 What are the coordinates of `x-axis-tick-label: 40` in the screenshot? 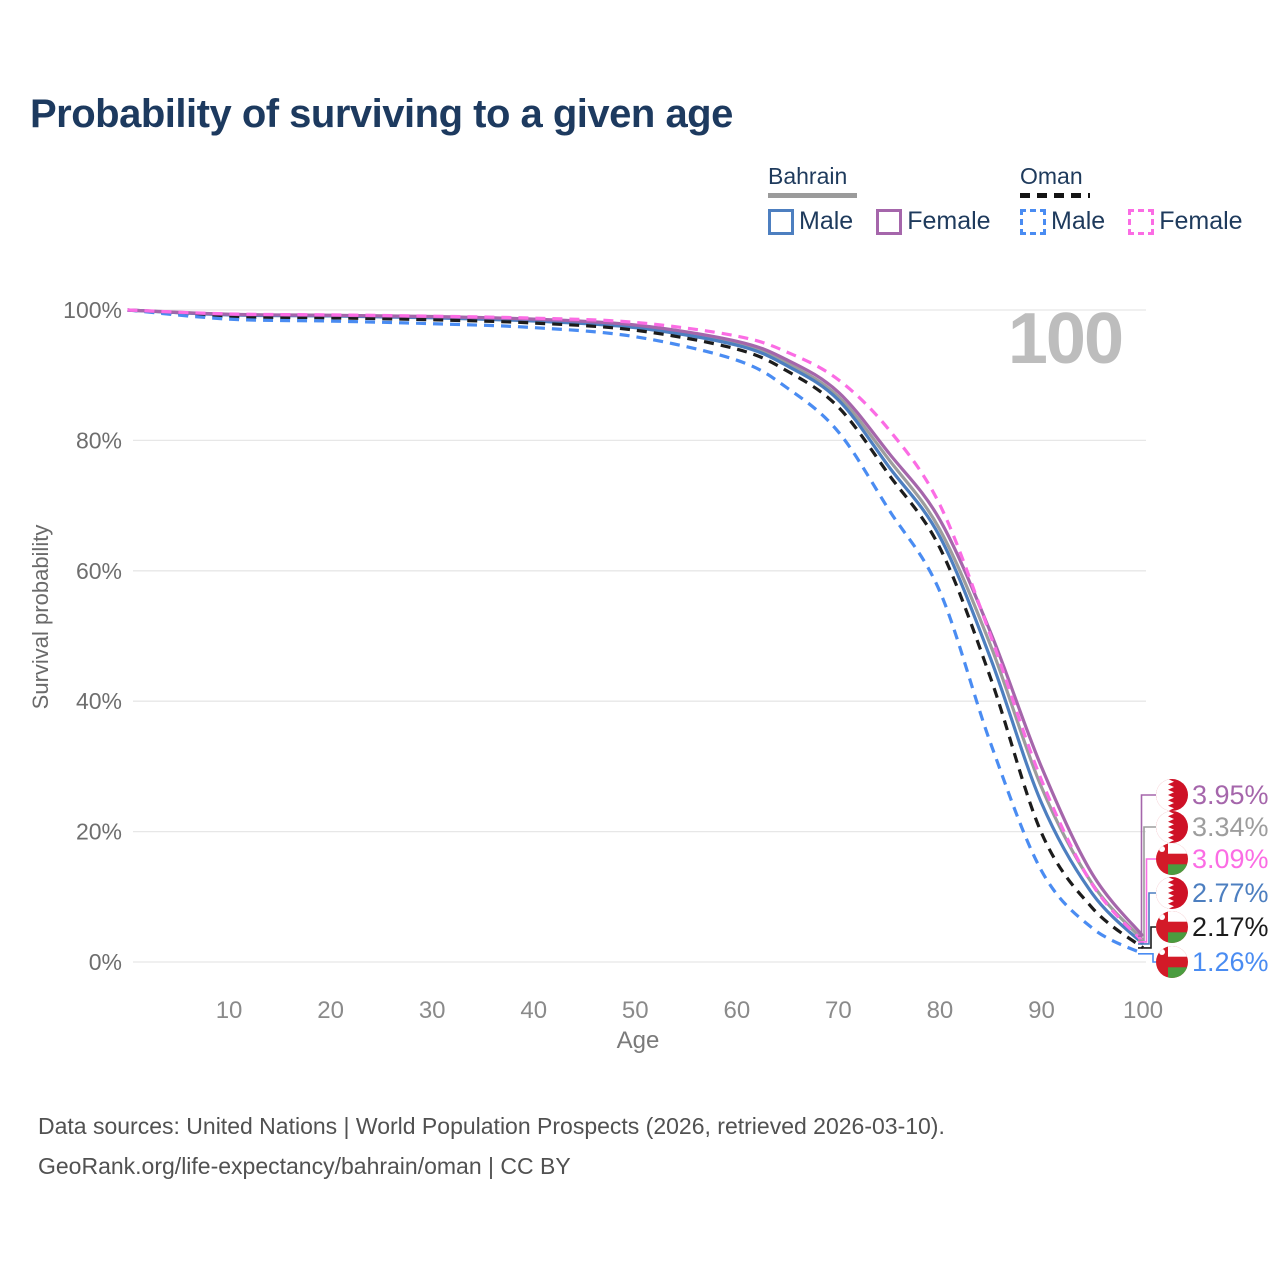 It's located at (533, 1010).